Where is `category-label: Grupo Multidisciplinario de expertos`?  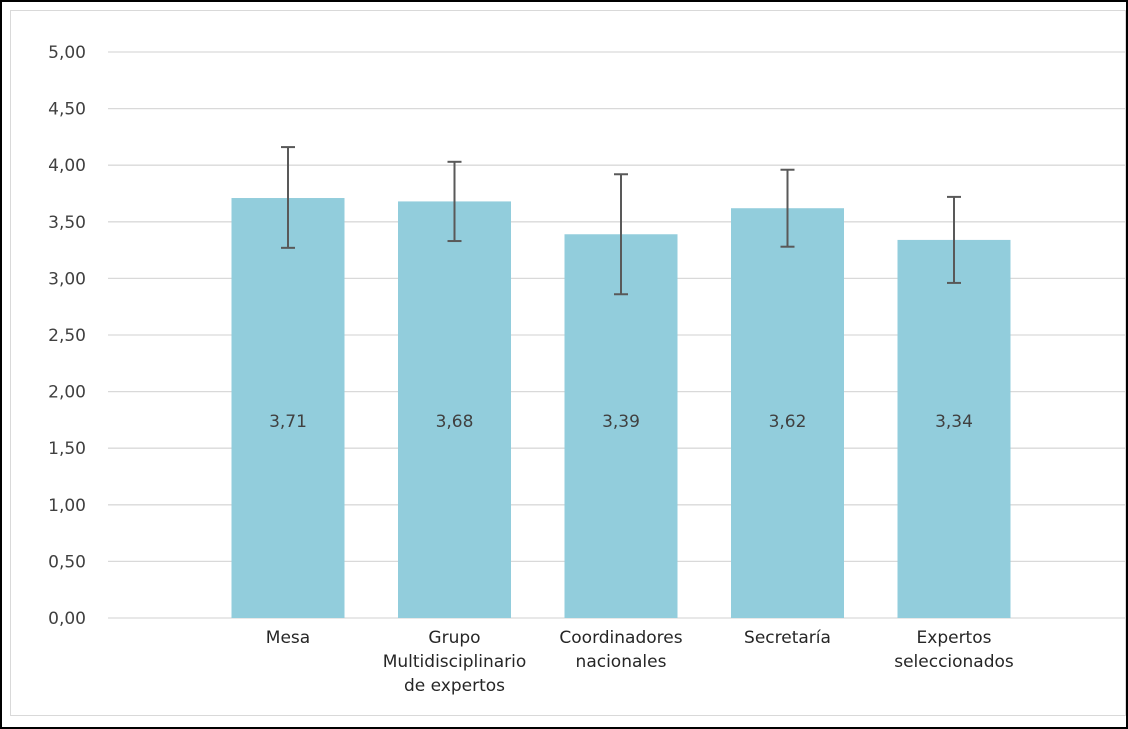 category-label: Grupo Multidisciplinario de expertos is located at coordinates (455, 662).